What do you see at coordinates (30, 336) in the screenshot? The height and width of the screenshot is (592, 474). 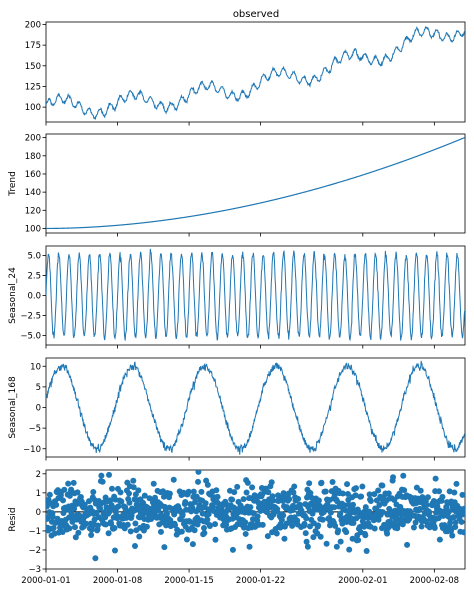 I see `ytick-label-seasonal_24: −5.0` at bounding box center [30, 336].